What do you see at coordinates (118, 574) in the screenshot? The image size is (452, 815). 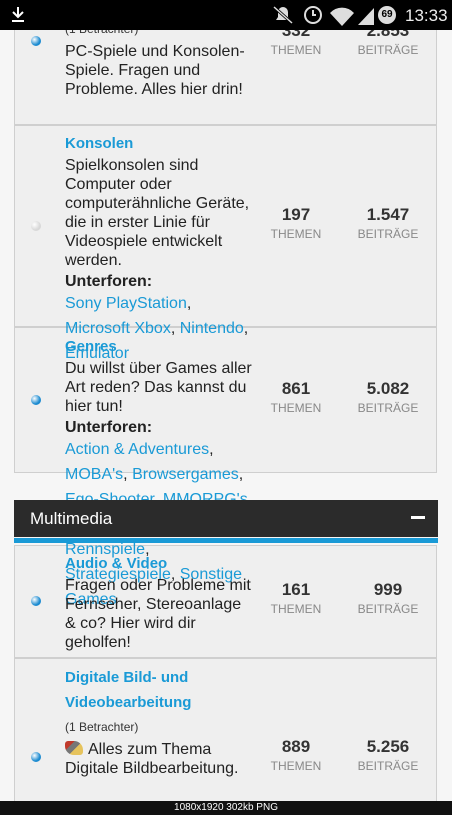 I see `subforum-link: Strategiespiele` at bounding box center [118, 574].